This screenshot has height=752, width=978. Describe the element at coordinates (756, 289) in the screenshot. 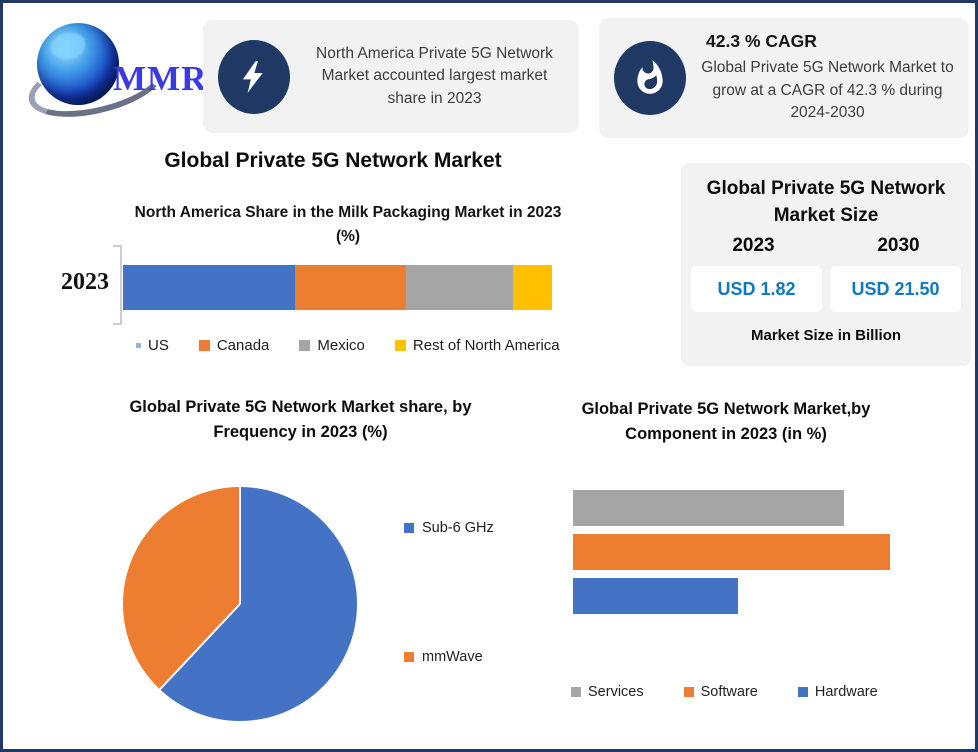

I see `market-size-value-2023: USD 1.82` at that location.